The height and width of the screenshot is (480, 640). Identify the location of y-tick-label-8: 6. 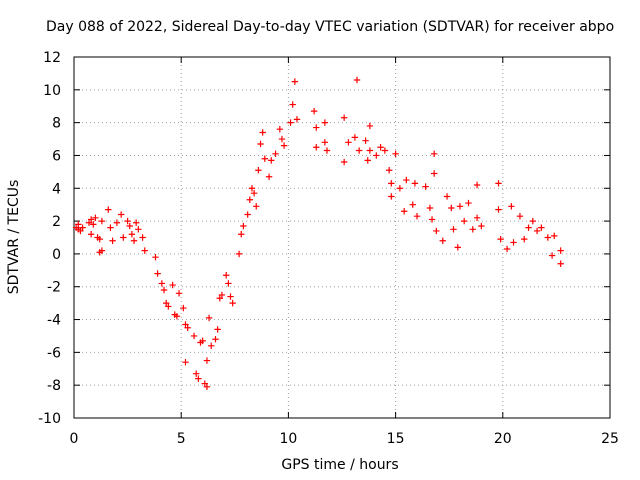
(56, 156).